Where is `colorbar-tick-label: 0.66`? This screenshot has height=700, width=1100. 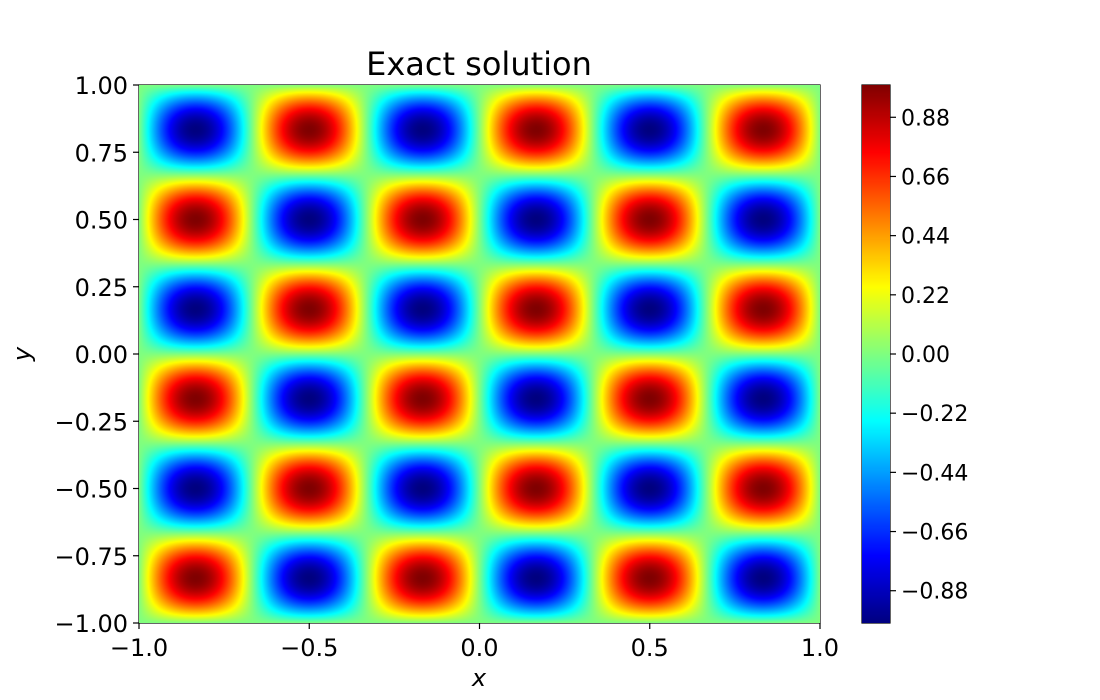
colorbar-tick-label: 0.66 is located at coordinates (925, 177).